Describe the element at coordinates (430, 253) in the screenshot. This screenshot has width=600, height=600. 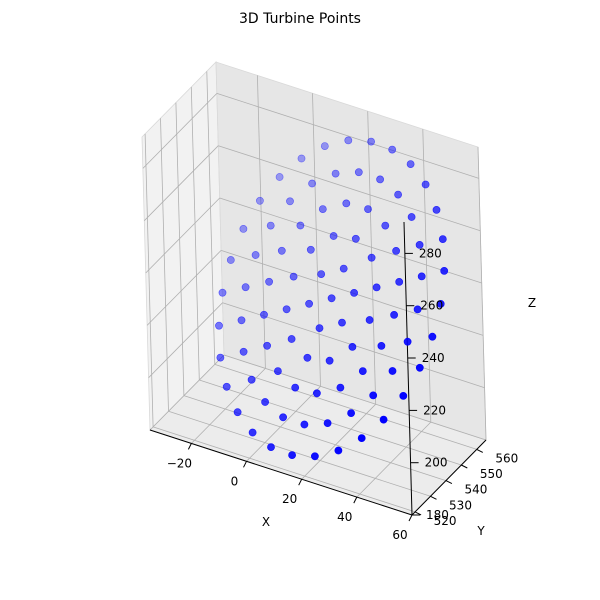
I see `z-tick-label: 280` at that location.